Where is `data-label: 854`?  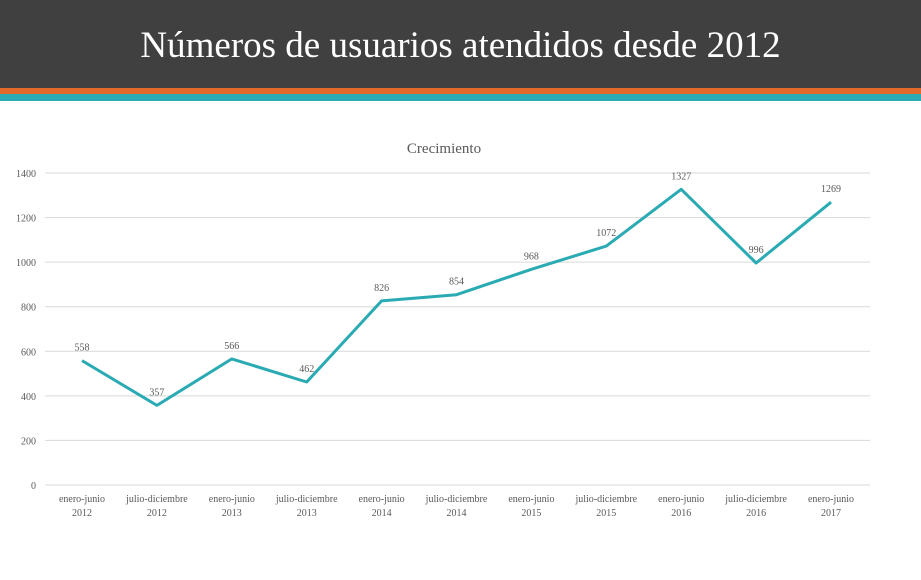
data-label: 854 is located at coordinates (456, 282).